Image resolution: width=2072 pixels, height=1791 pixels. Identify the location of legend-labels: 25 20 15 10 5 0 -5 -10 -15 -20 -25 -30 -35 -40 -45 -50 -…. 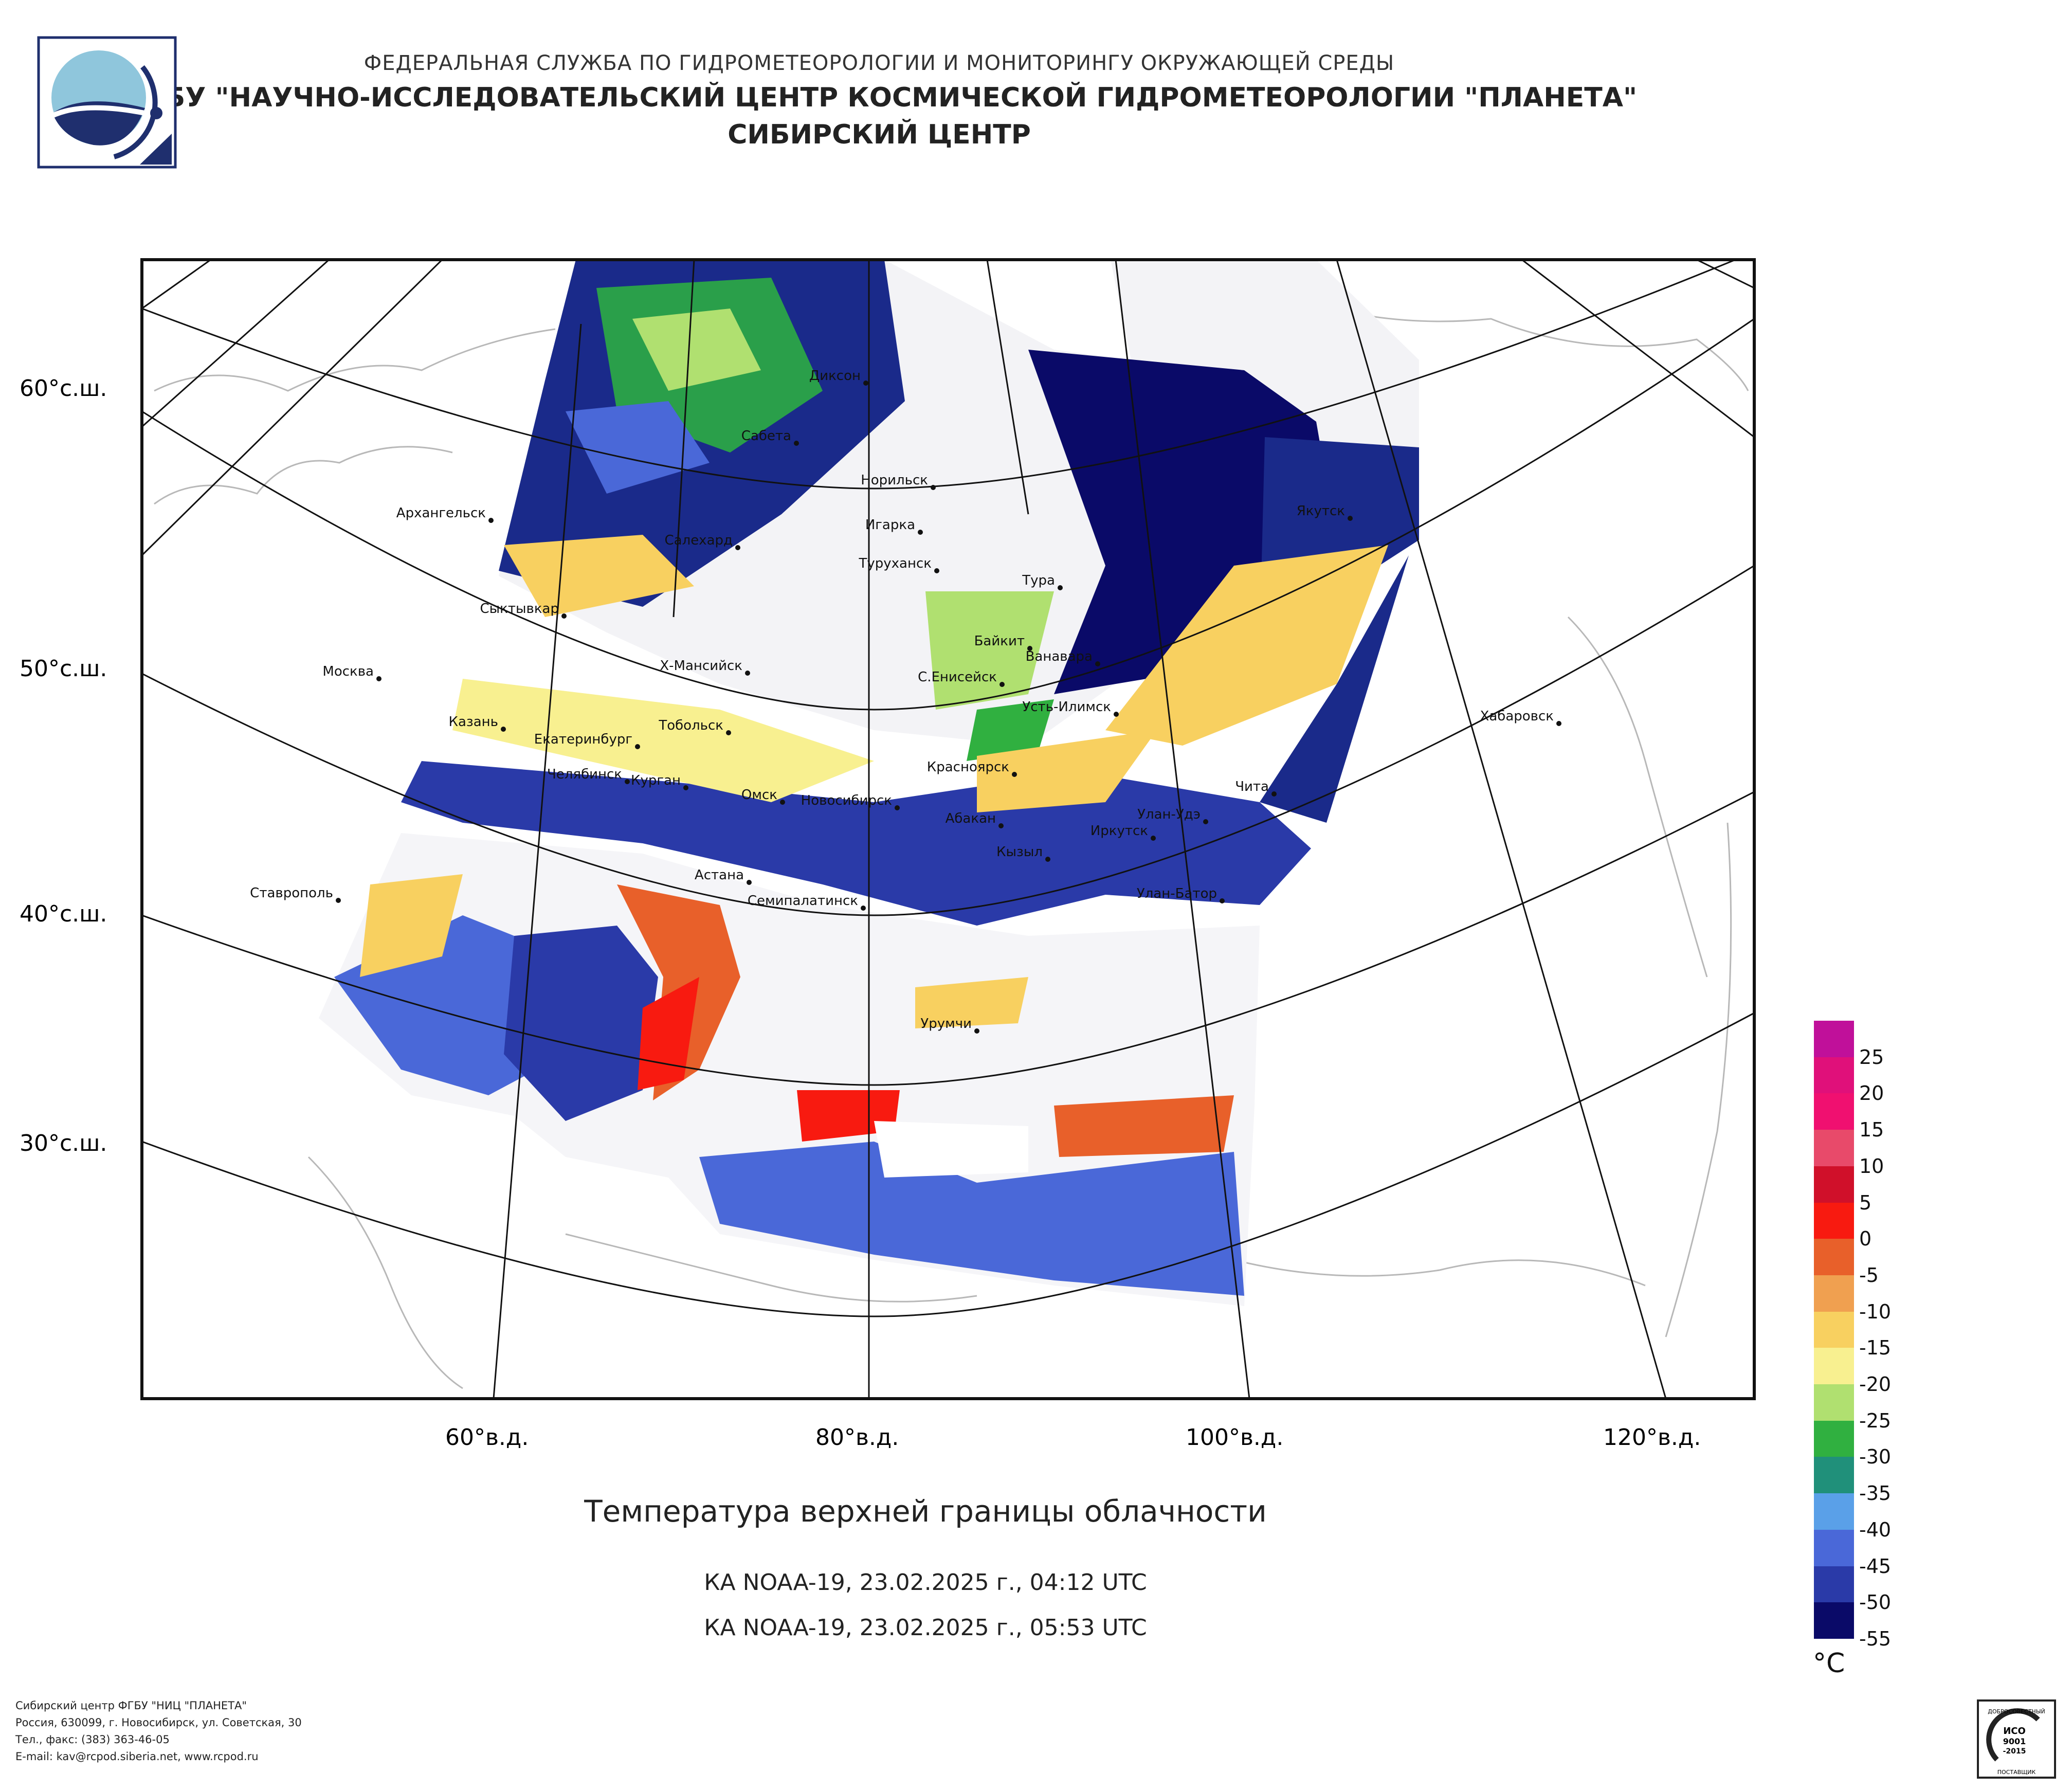
(1890, 1337).